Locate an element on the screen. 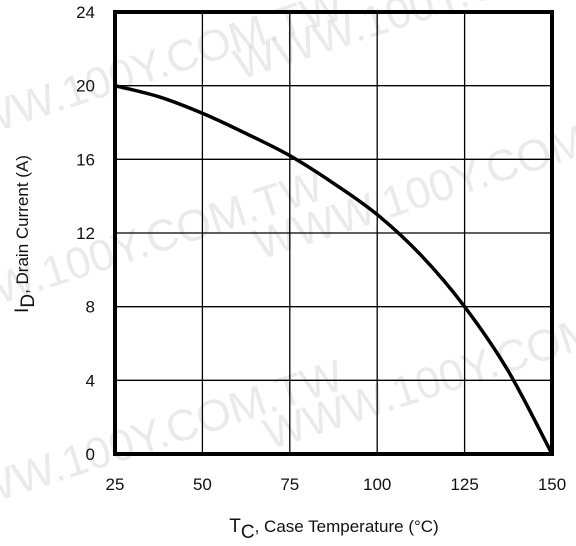 The image size is (576, 546). x-axis-label-rest: , Case Temperature (°C) is located at coordinates (347, 526).